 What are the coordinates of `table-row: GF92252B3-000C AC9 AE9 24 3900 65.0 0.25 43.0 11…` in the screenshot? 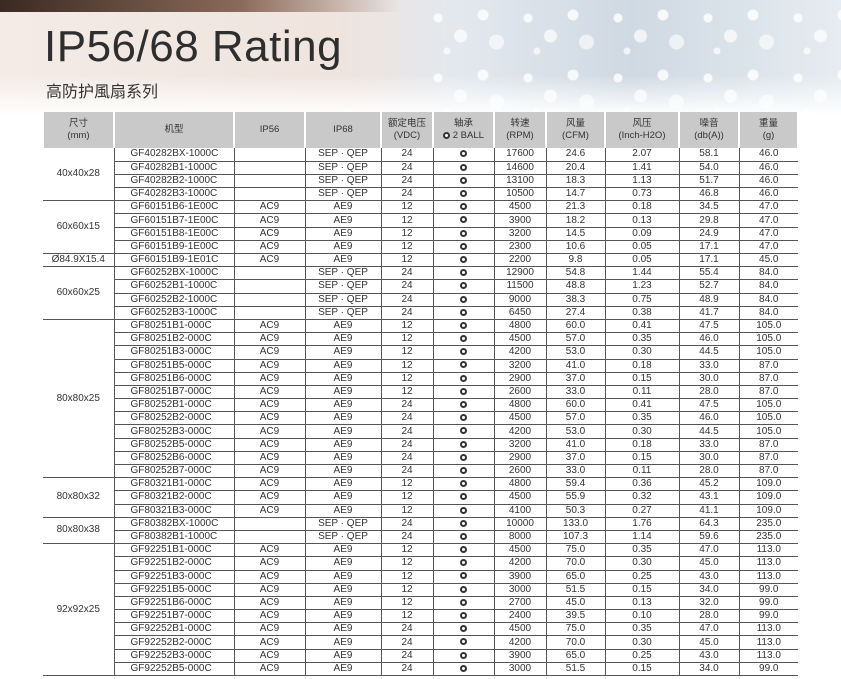 It's located at (420, 656).